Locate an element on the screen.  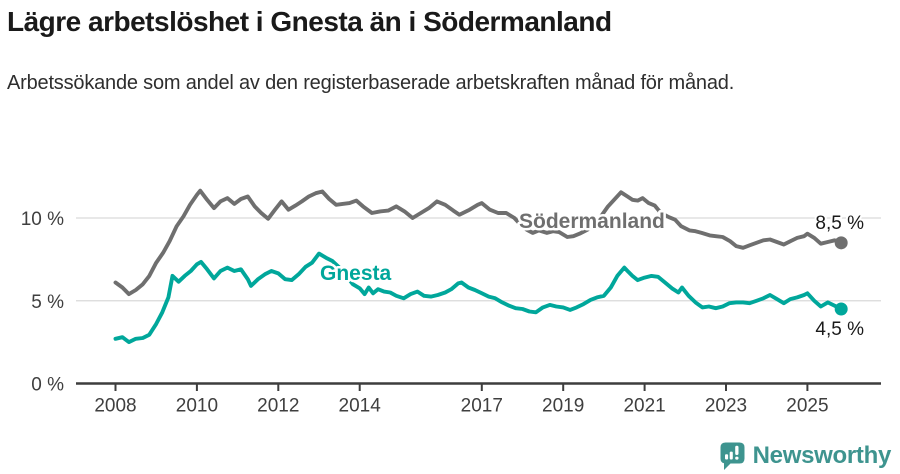
x-tick-label: 2014 is located at coordinates (360, 406).